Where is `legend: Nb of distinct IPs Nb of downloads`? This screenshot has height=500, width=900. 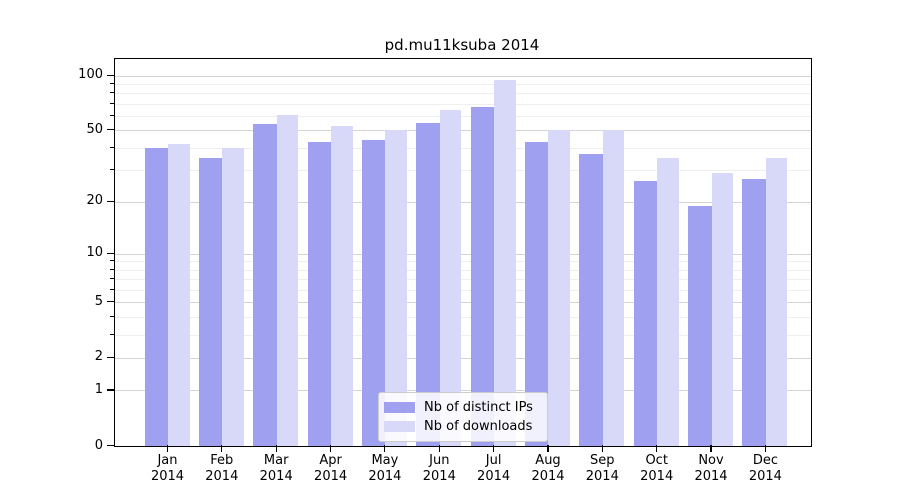
legend: Nb of distinct IPs Nb of downloads is located at coordinates (463, 417).